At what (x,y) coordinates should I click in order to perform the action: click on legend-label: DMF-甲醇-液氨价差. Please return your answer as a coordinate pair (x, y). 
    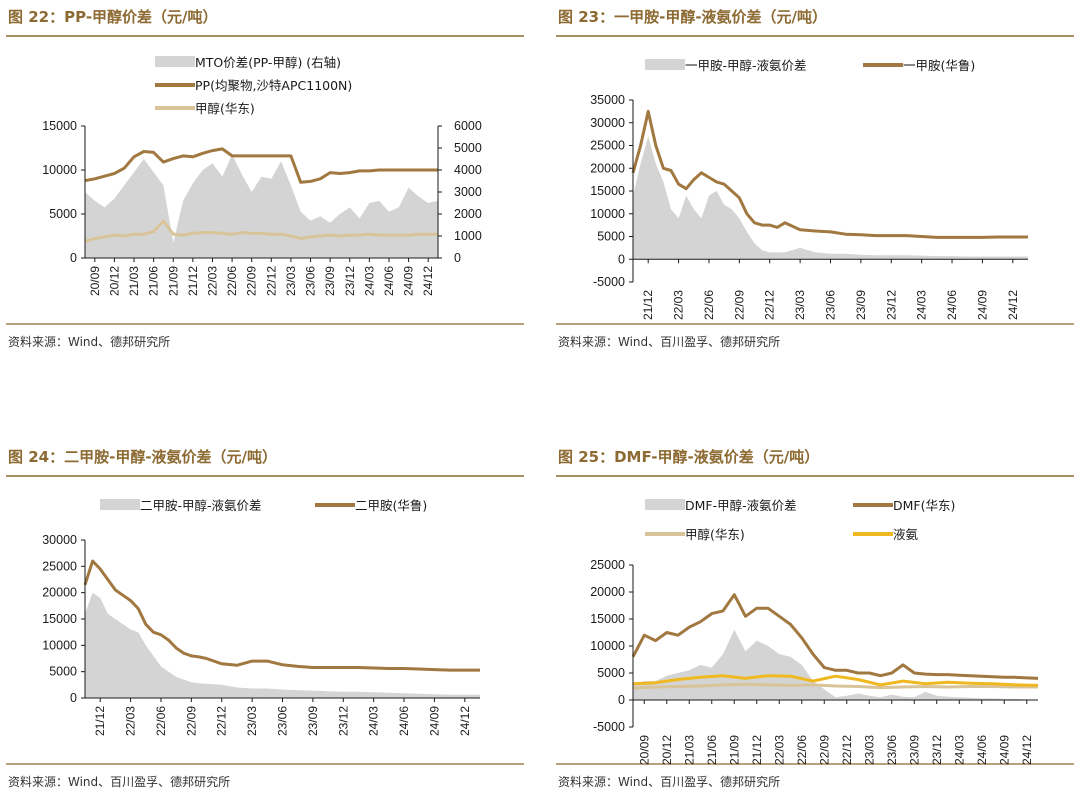
    Looking at the image, I should click on (741, 505).